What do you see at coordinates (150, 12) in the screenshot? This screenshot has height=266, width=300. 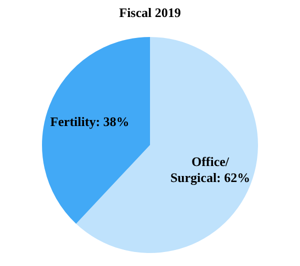 I see `chart-title: Fiscal 2019` at bounding box center [150, 12].